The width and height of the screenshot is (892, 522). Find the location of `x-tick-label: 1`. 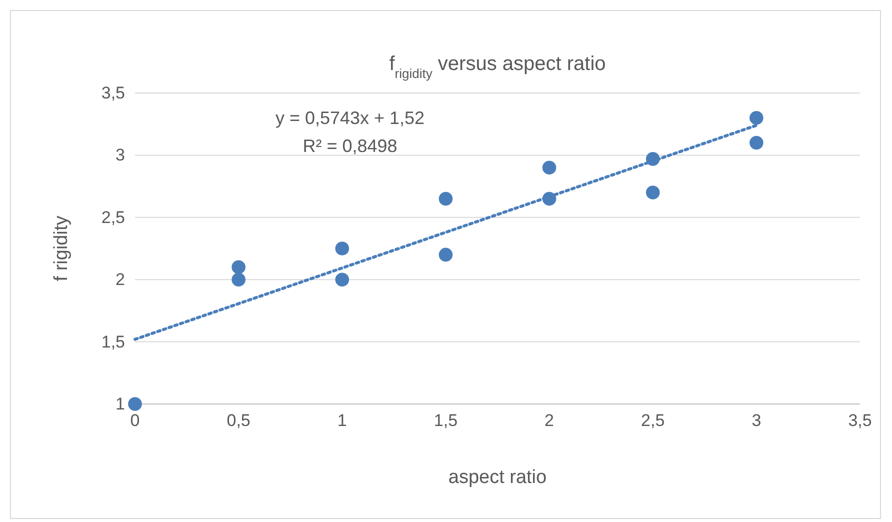

x-tick-label: 1 is located at coordinates (342, 420).